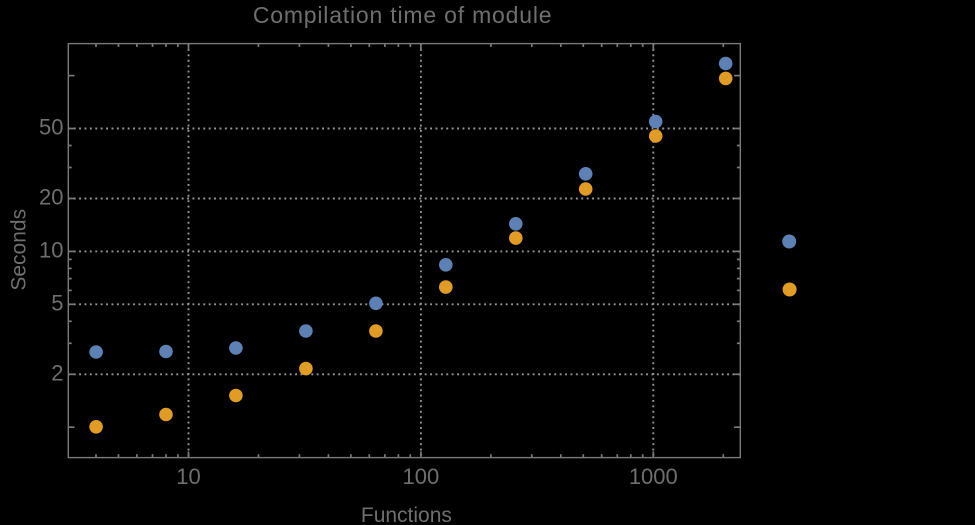  What do you see at coordinates (653, 476) in the screenshot?
I see `svg-text: 1000` at bounding box center [653, 476].